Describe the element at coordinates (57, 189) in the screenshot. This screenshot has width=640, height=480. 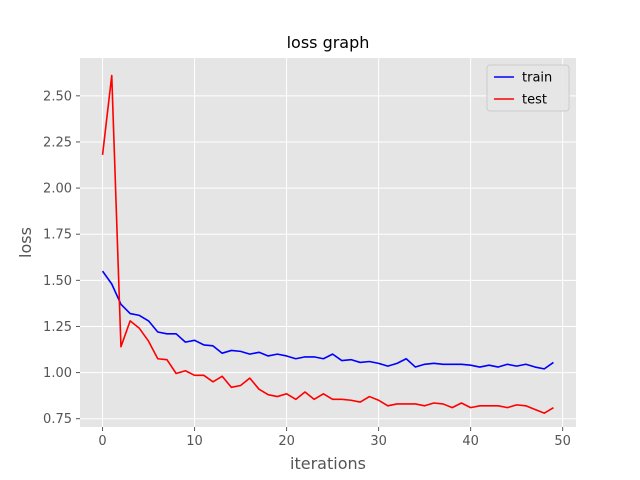
I see `y-tick-label: 2.00` at that location.